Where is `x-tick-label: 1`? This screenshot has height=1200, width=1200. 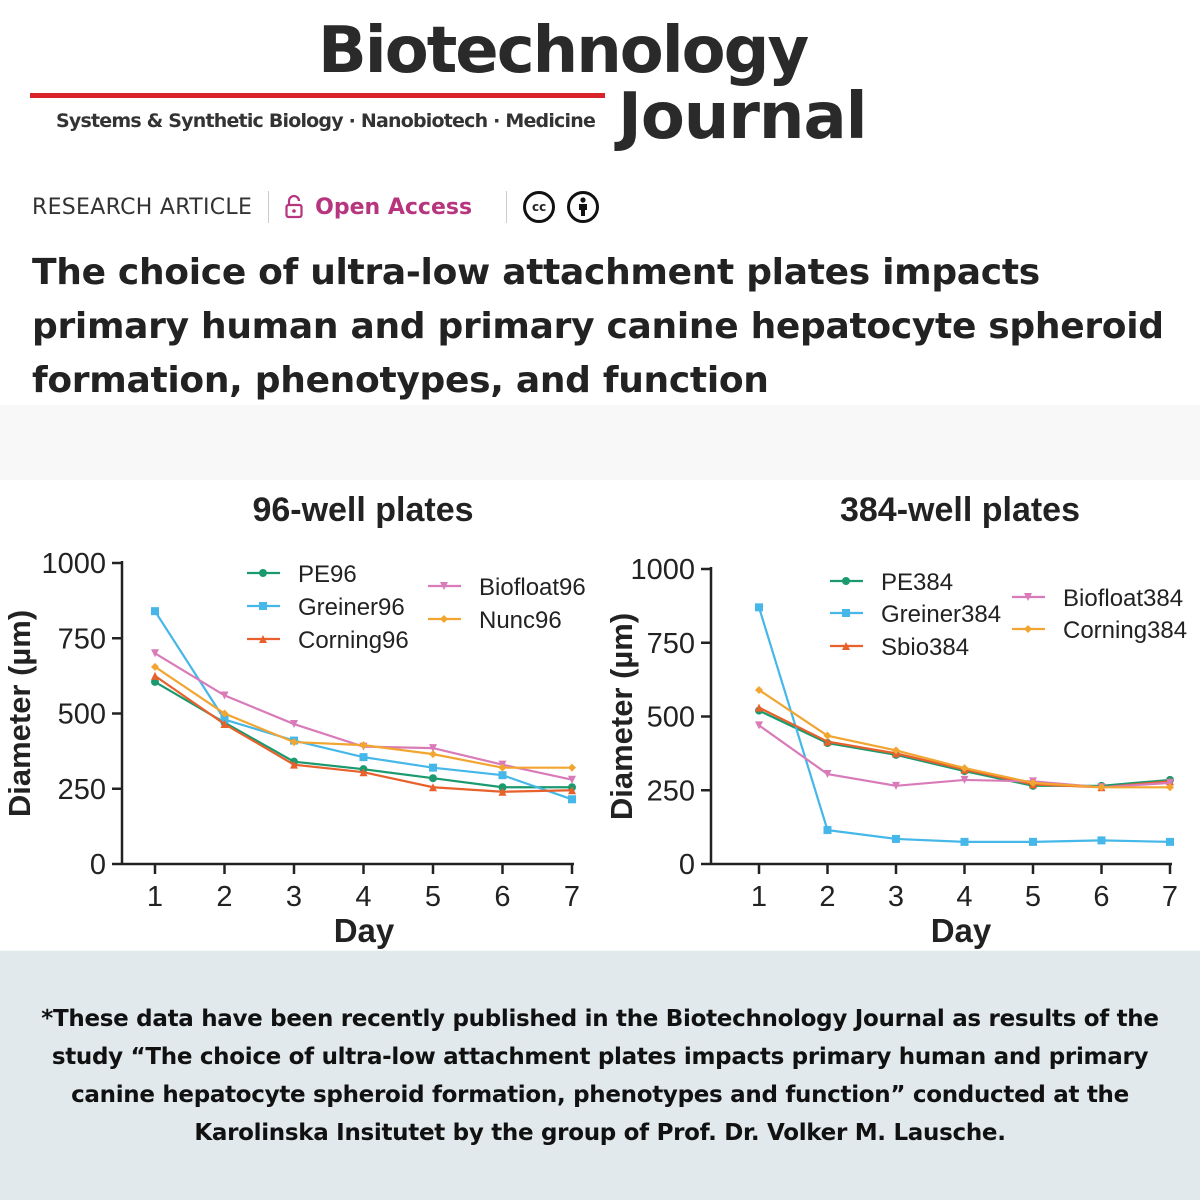 x-tick-label: 1 is located at coordinates (759, 897).